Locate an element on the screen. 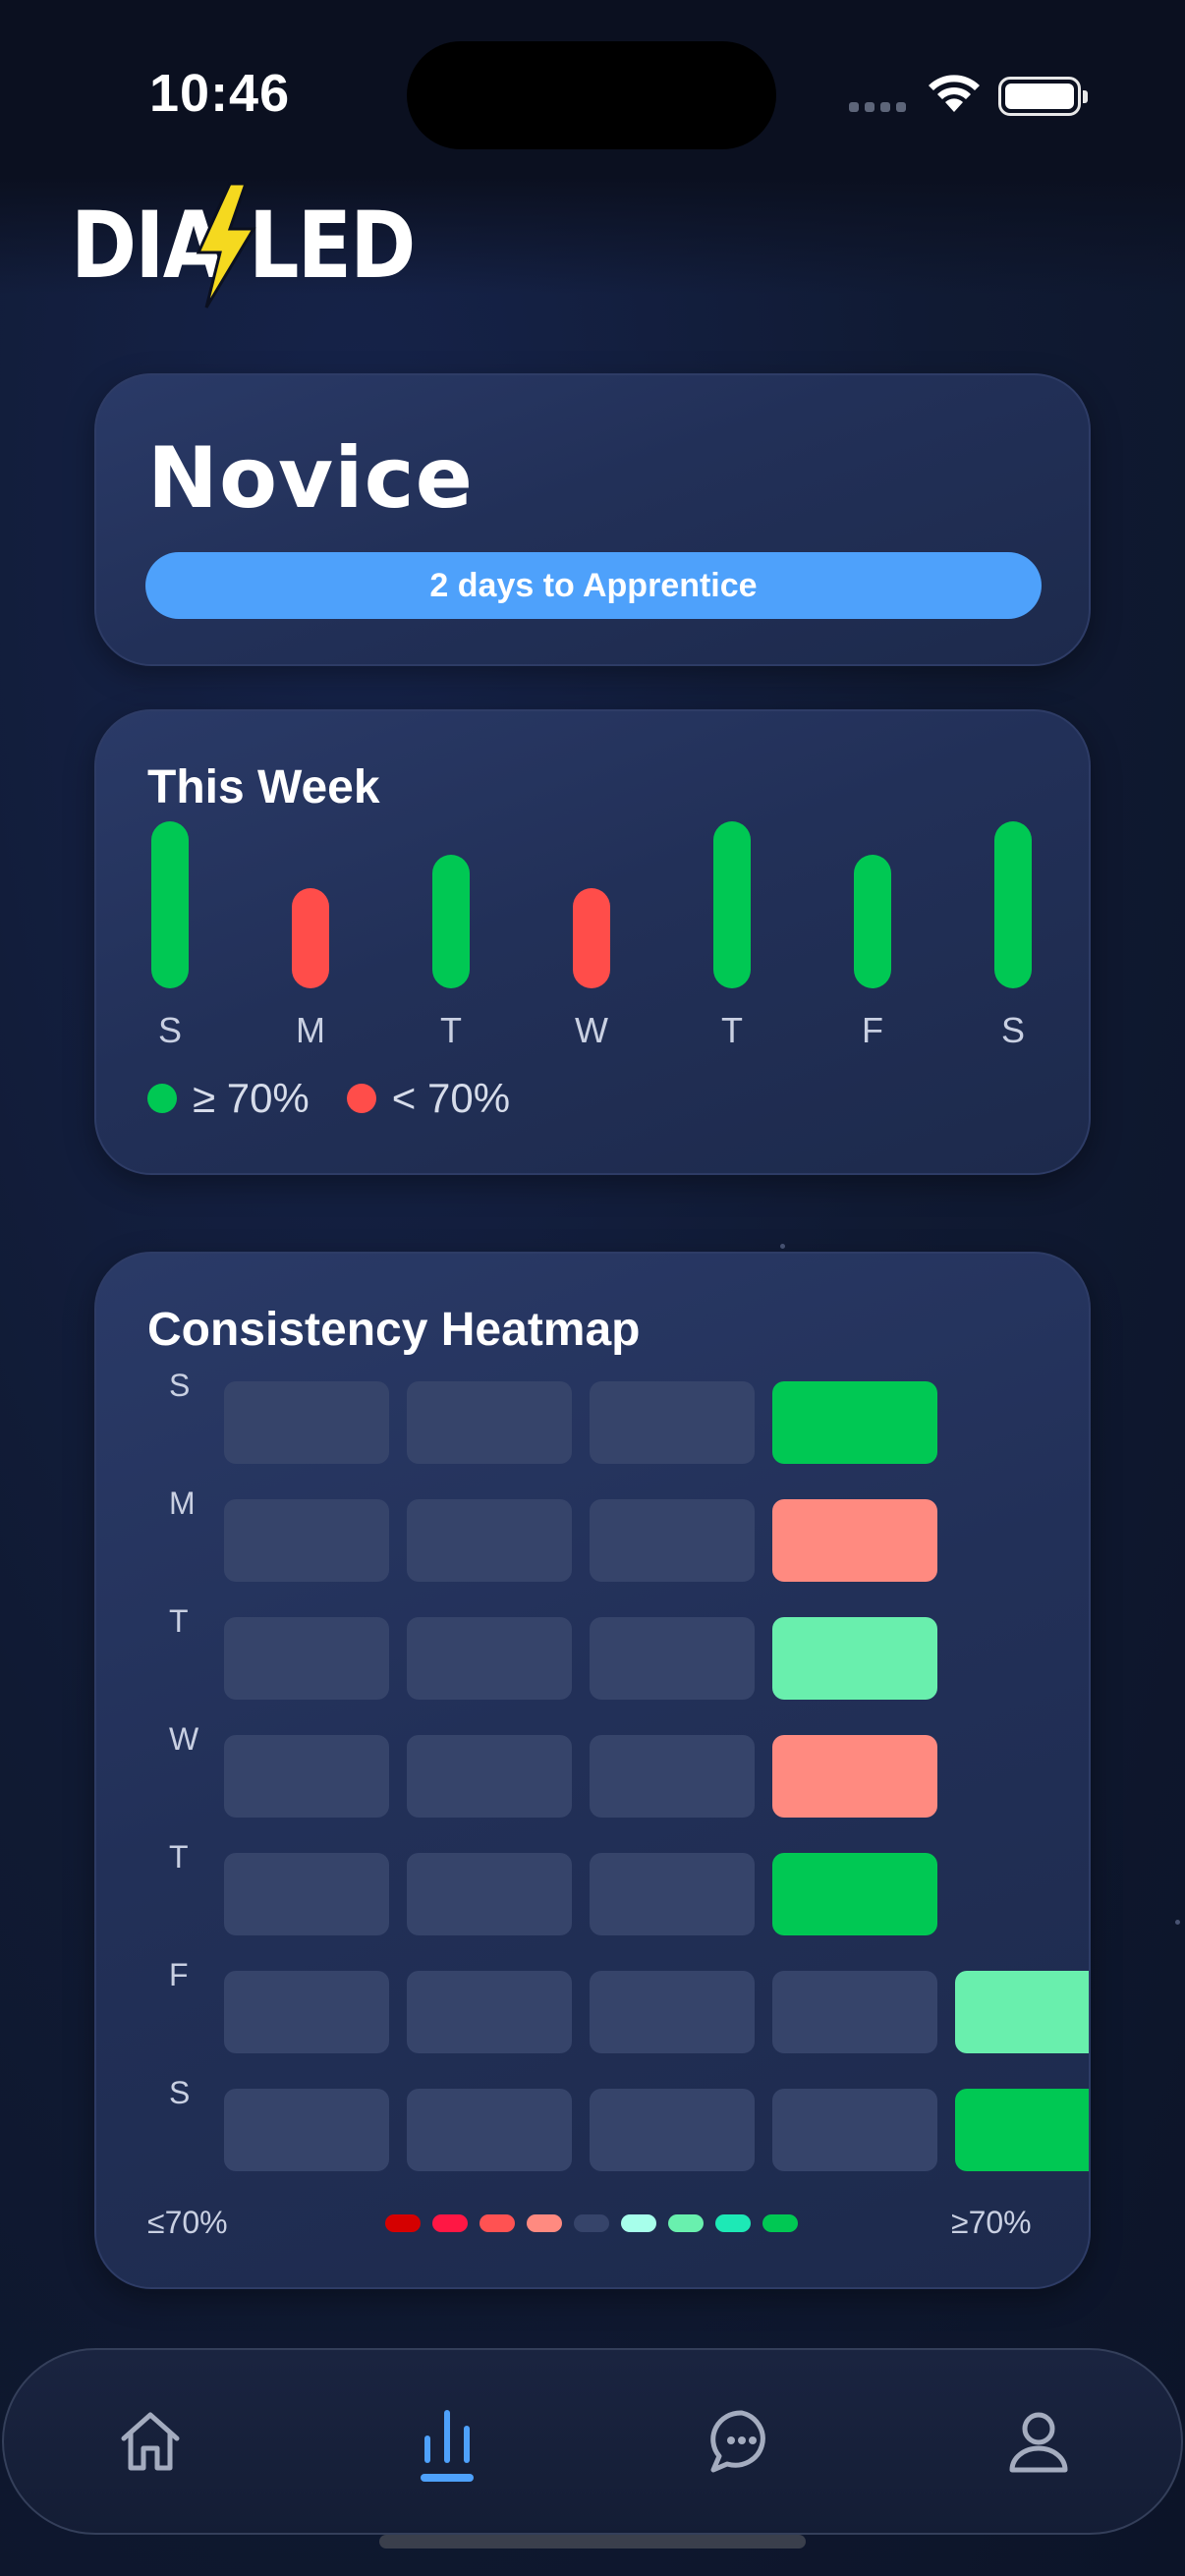 This screenshot has height=2576, width=1185. bar-chart-icon is located at coordinates (448, 2446).